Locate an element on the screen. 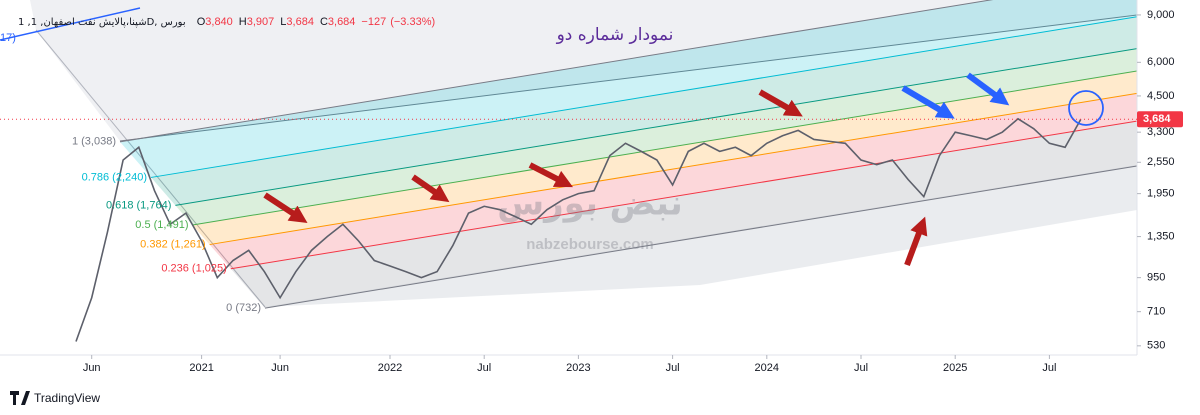 The width and height of the screenshot is (1200, 415). chart-title: نمودار شماره دو is located at coordinates (615, 35).